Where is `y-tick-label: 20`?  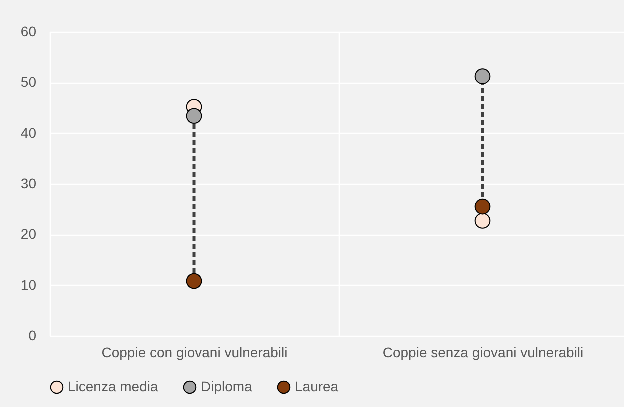
y-tick-label: 20 is located at coordinates (28, 234).